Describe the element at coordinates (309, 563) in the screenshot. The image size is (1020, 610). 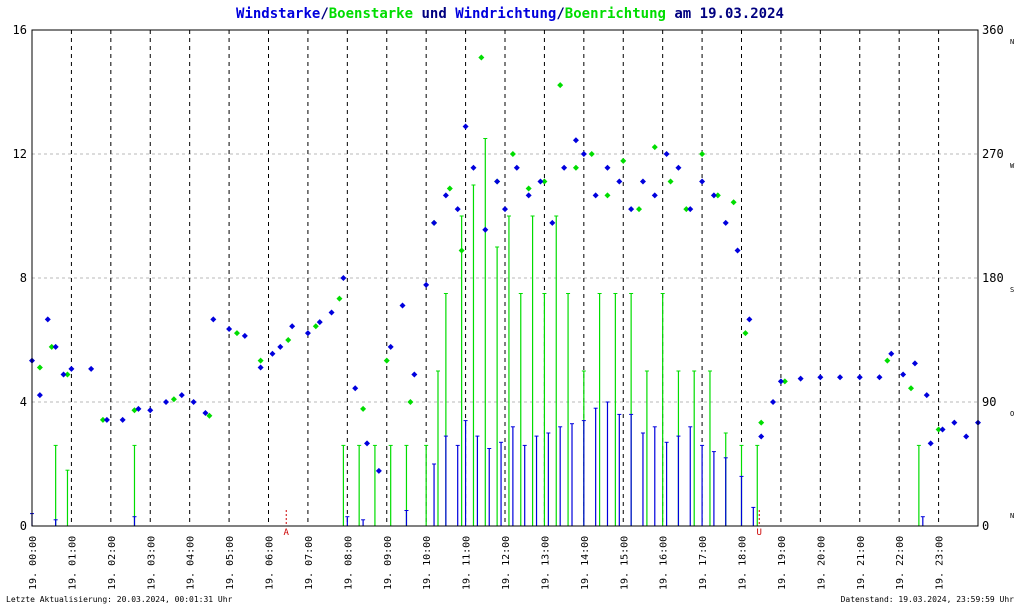
I see `x-tick-label: 19. 07:00` at that location.